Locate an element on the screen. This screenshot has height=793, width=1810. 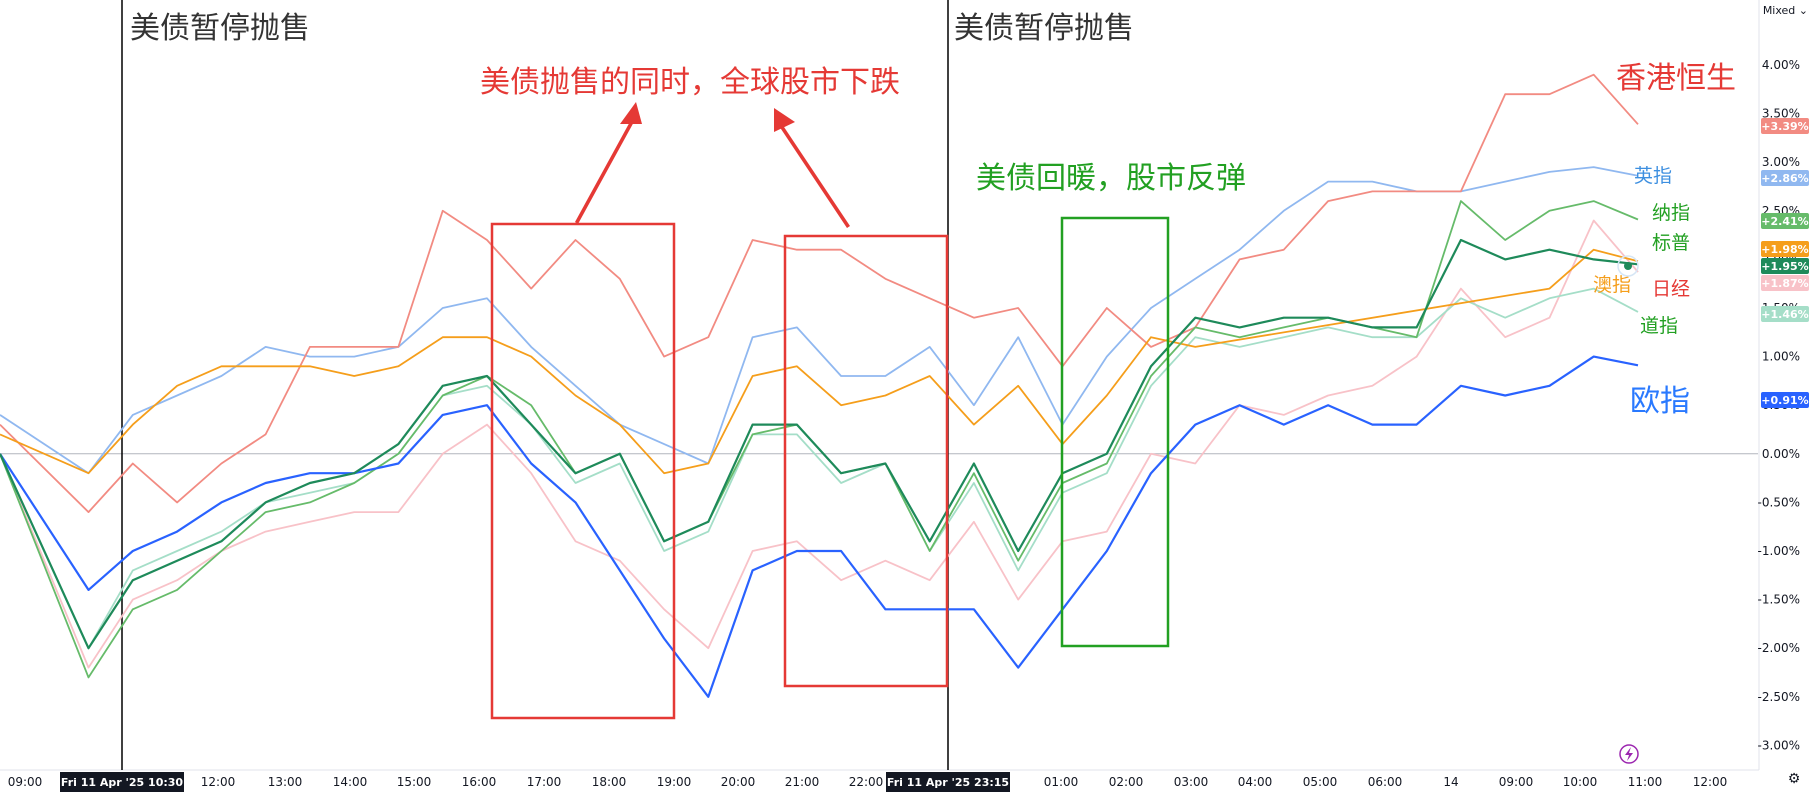
x-tick-label: 14 is located at coordinates (1450, 782).